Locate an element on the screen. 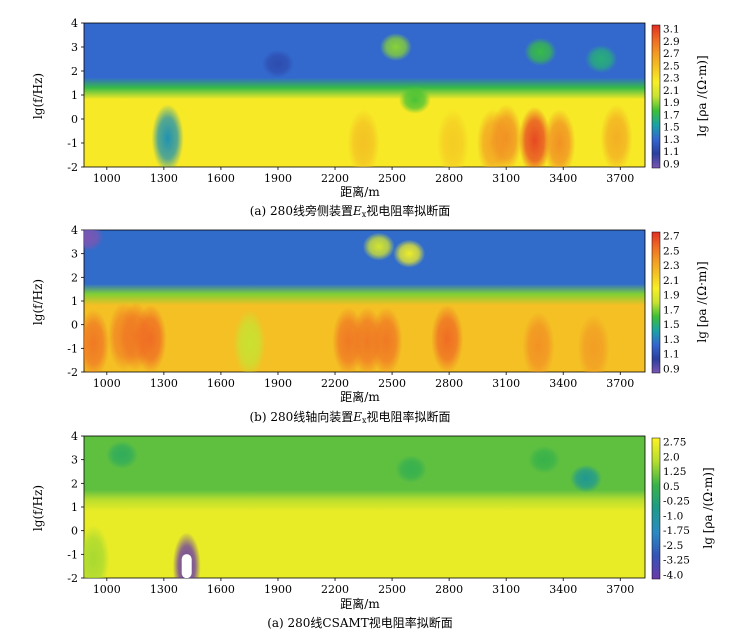 The width and height of the screenshot is (734, 637). colorbar-tick-label: -1.75 is located at coordinates (676, 531).